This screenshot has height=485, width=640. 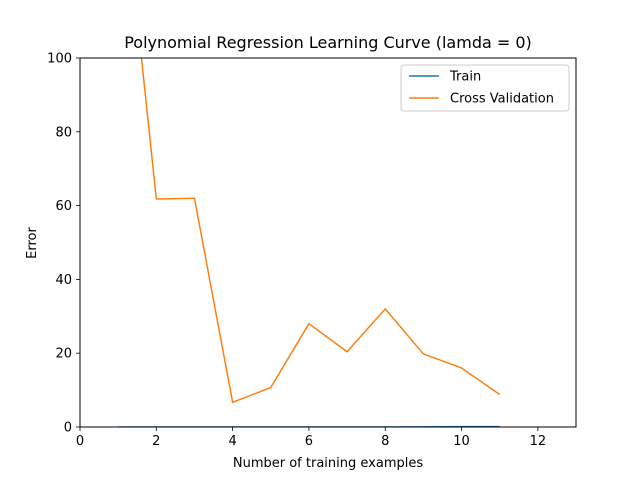 What do you see at coordinates (63, 244) in the screenshot?
I see `y-axis: 0 20 40 60 80 100` at bounding box center [63, 244].